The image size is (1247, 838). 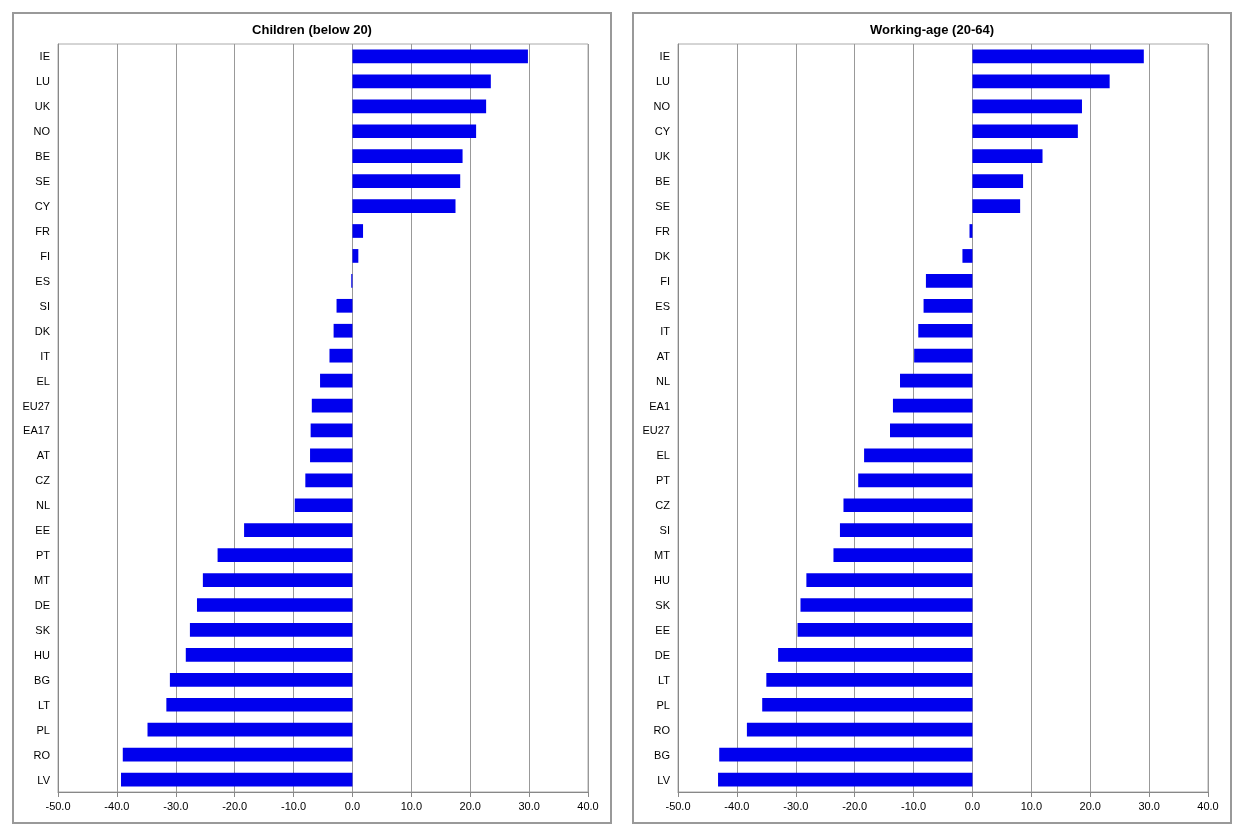 What do you see at coordinates (663, 480) in the screenshot?
I see `y-tick-label: PT` at bounding box center [663, 480].